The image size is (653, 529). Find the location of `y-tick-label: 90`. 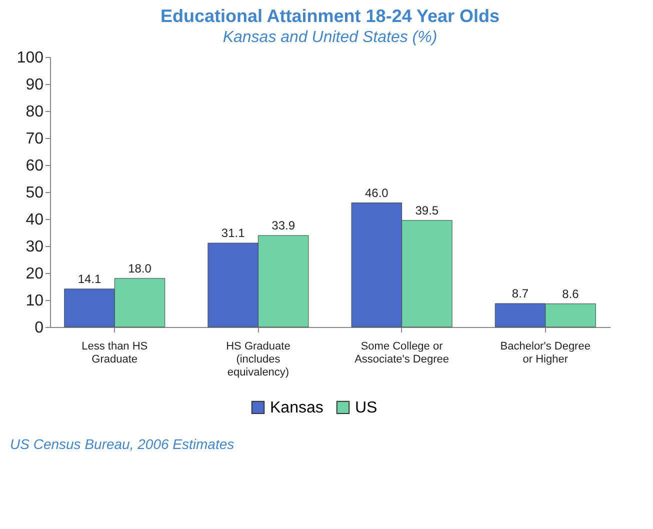

y-tick-label: 90 is located at coordinates (35, 85).